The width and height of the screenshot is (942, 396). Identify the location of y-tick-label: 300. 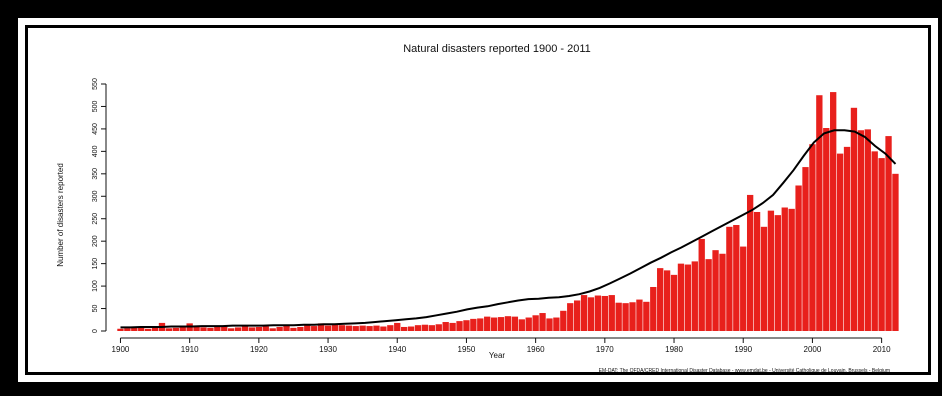
(95, 196).